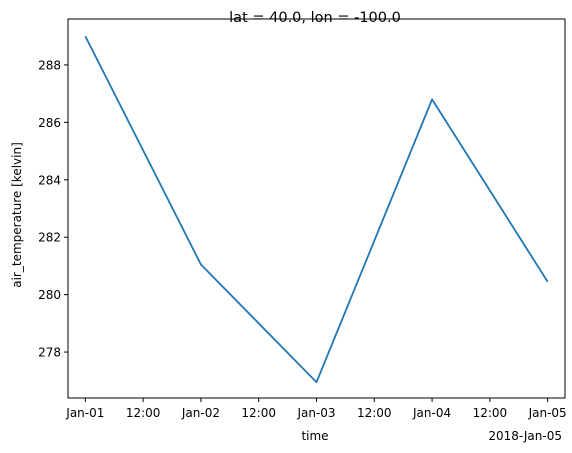 The image size is (572, 453). Describe the element at coordinates (314, 436) in the screenshot. I see `x-axis-label: time` at that location.